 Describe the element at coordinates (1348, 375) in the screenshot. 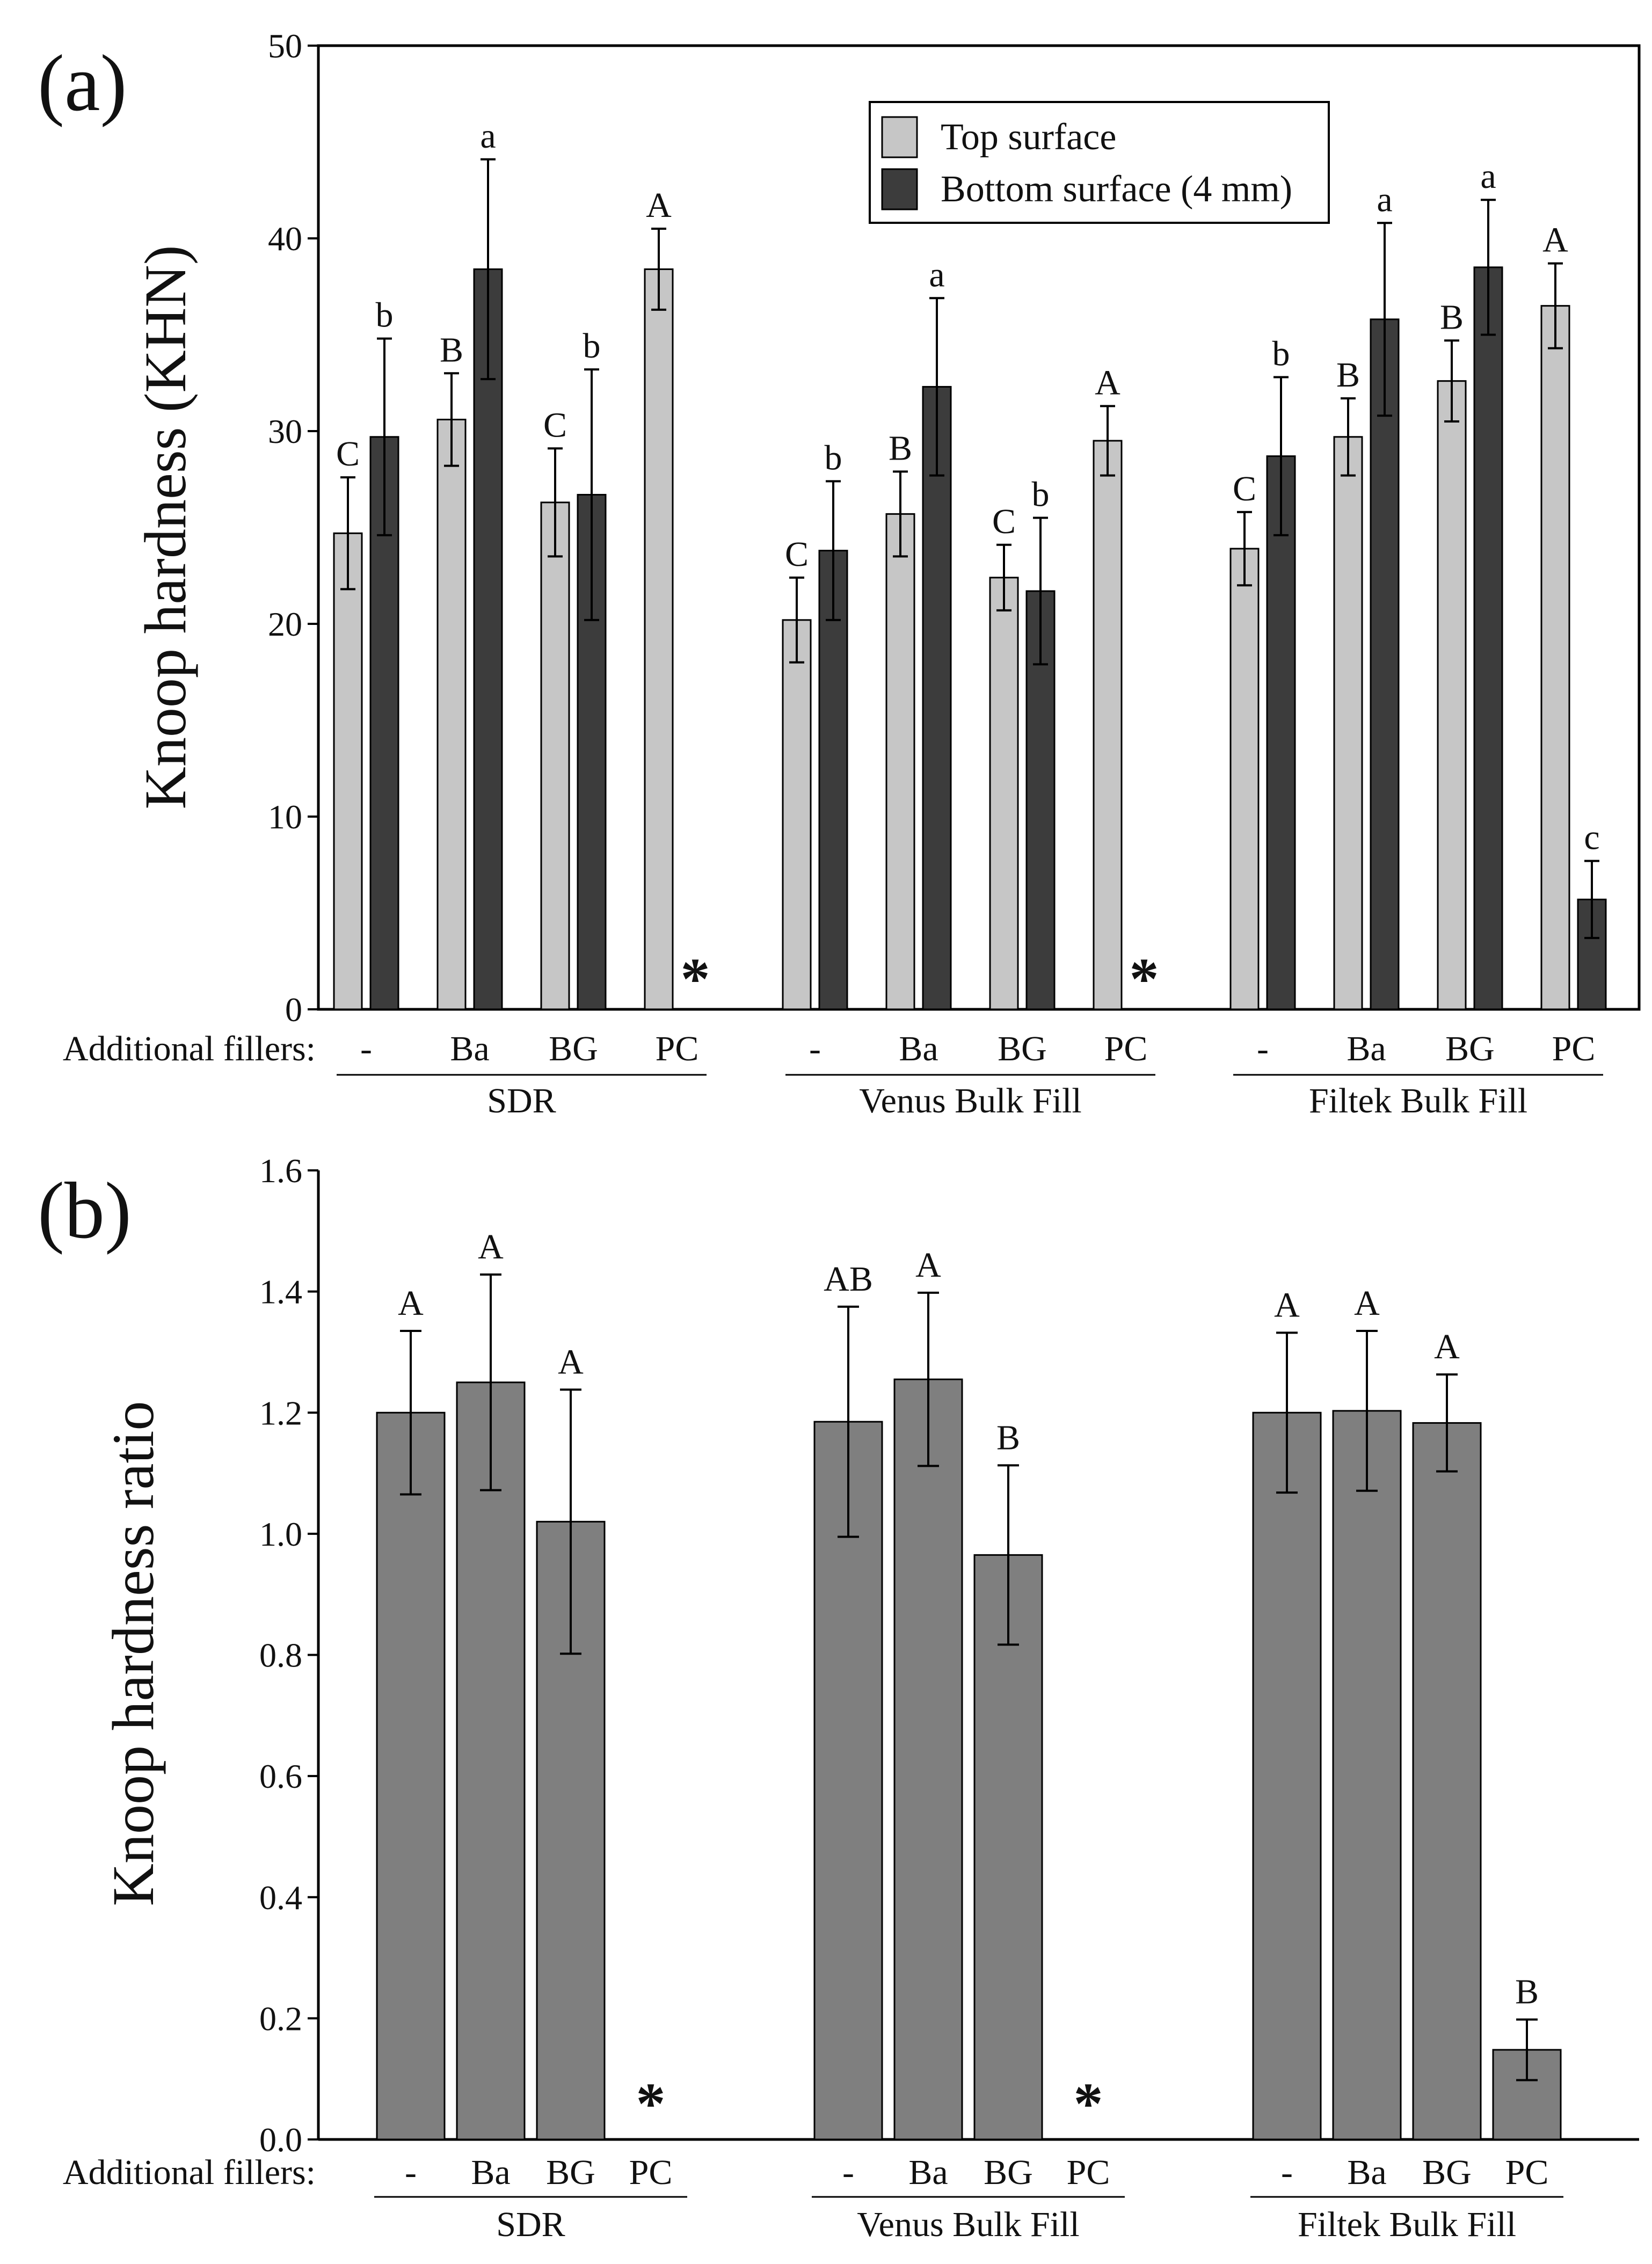

I see `letter-label-filtek-bulk-fill-ba-top: B` at that location.